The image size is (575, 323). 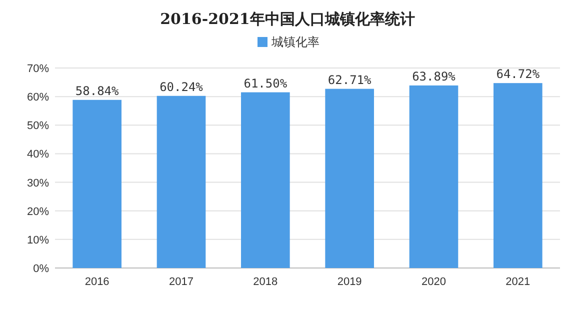 What do you see at coordinates (181, 87) in the screenshot?
I see `text: 60.24%` at bounding box center [181, 87].